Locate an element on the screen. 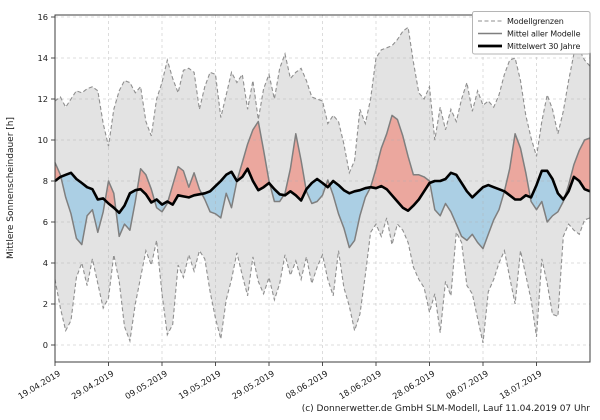 The image size is (600, 420). legend-box is located at coordinates (531, 33).